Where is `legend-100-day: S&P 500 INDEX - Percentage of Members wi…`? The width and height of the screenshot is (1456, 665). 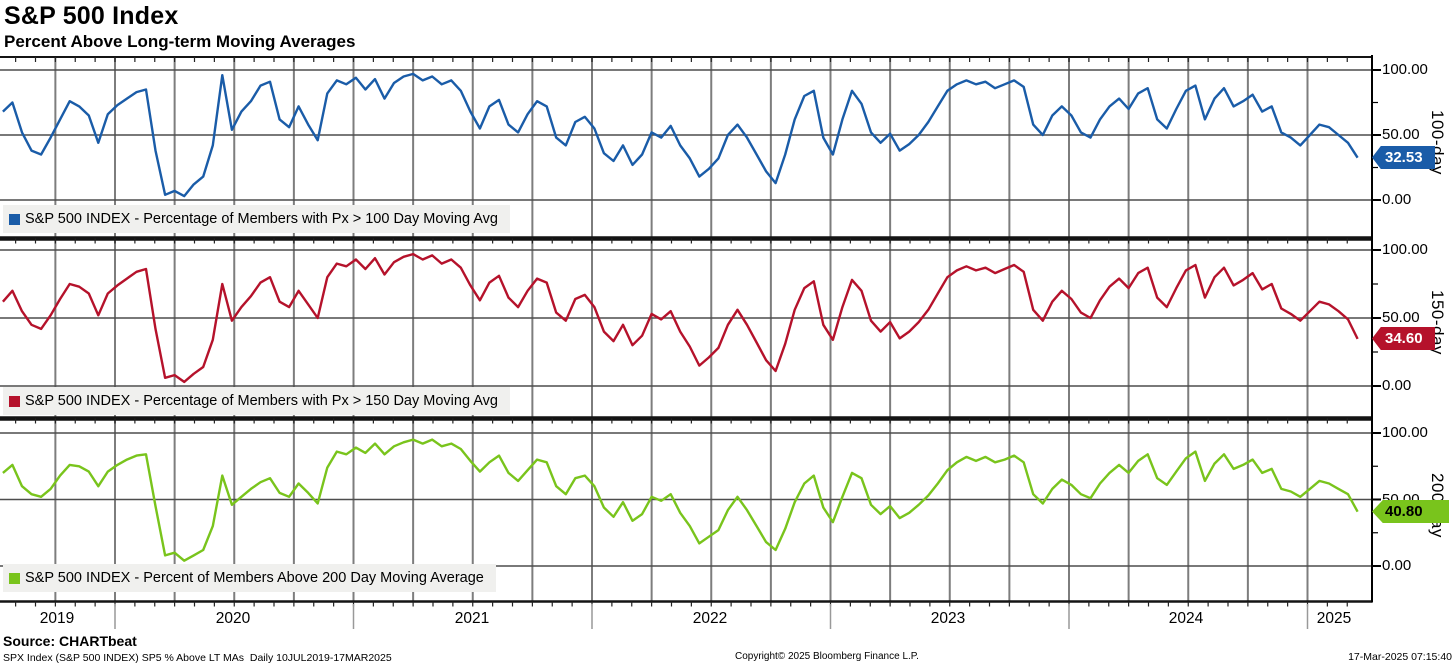 legend-100-day: S&P 500 INDEX - Percentage of Members wi… is located at coordinates (256, 219).